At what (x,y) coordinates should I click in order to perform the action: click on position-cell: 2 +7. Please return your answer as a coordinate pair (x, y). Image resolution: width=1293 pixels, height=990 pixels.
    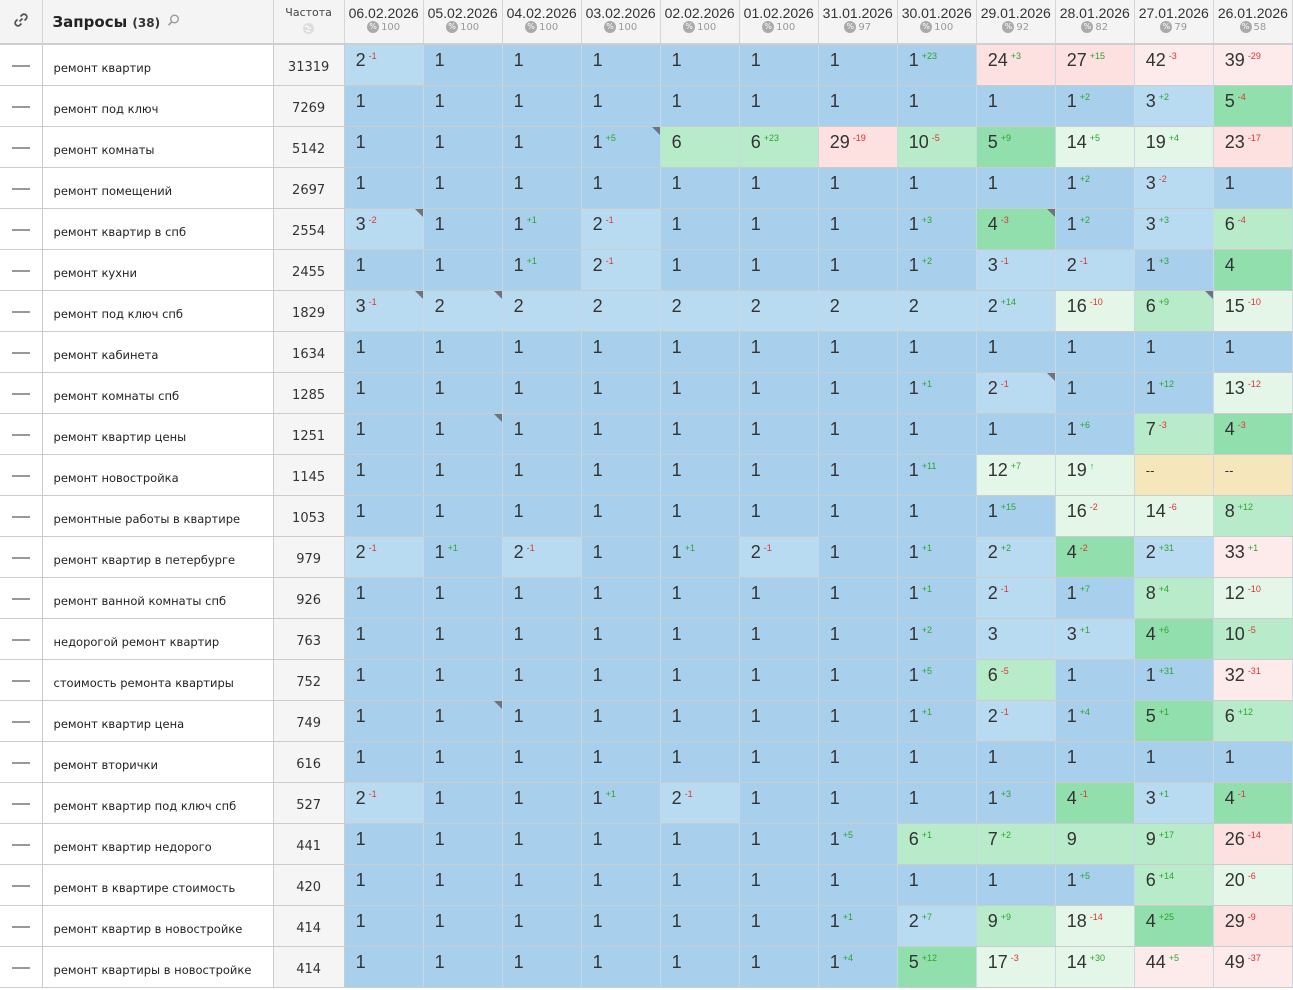
    Looking at the image, I should click on (936, 926).